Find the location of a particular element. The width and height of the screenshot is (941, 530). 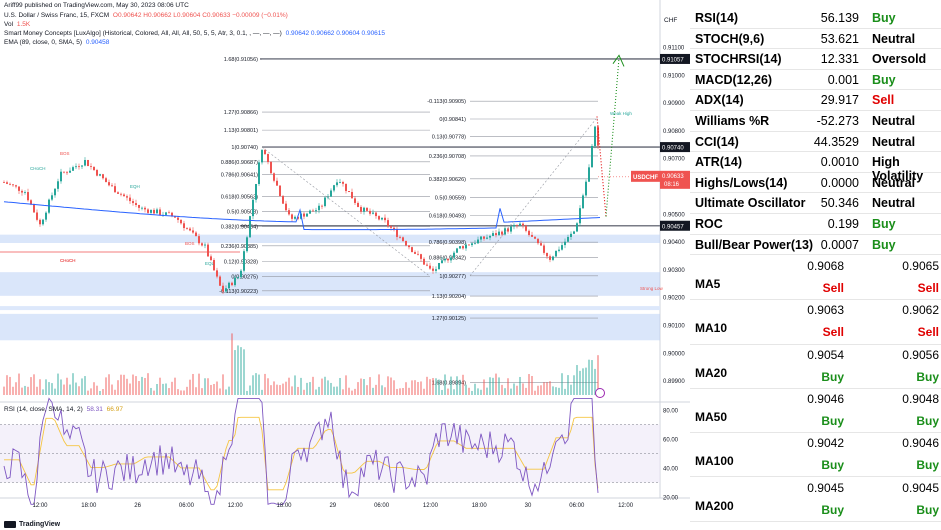

ma-simple-value: 0.9045 is located at coordinates (825, 487).